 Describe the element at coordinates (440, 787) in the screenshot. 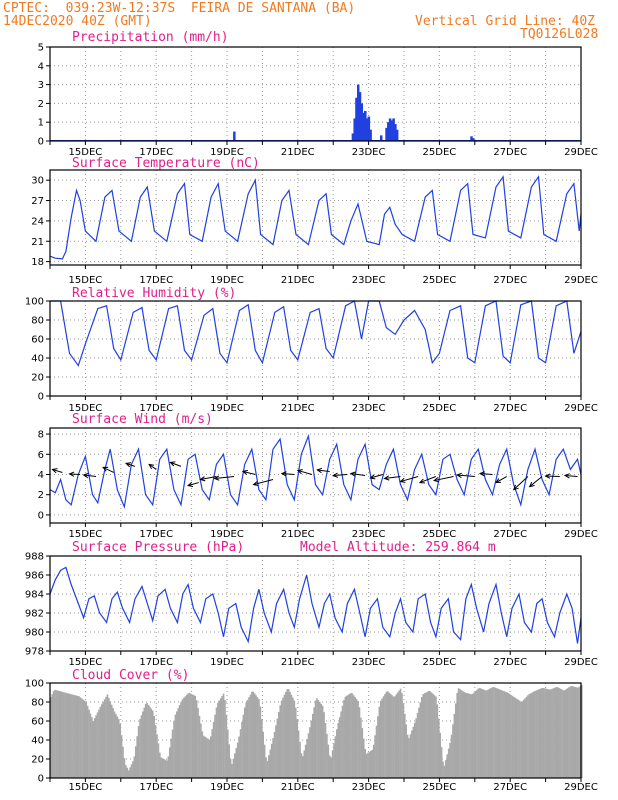

I see `cloud-xtick-label: 25DEC` at that location.